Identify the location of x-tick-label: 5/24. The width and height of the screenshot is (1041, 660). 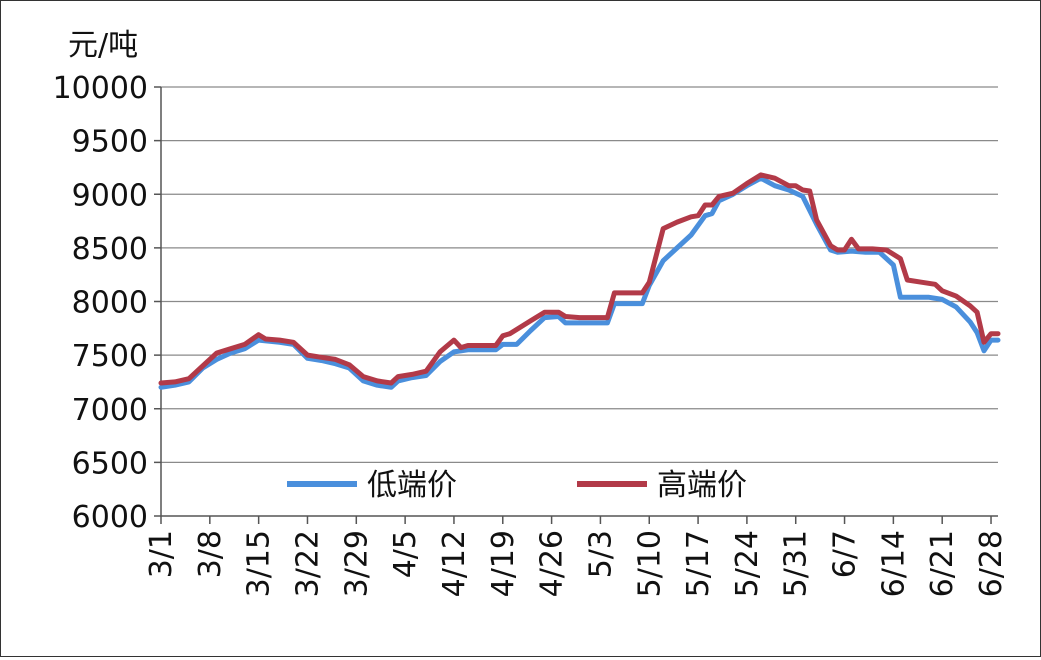
(747, 563).